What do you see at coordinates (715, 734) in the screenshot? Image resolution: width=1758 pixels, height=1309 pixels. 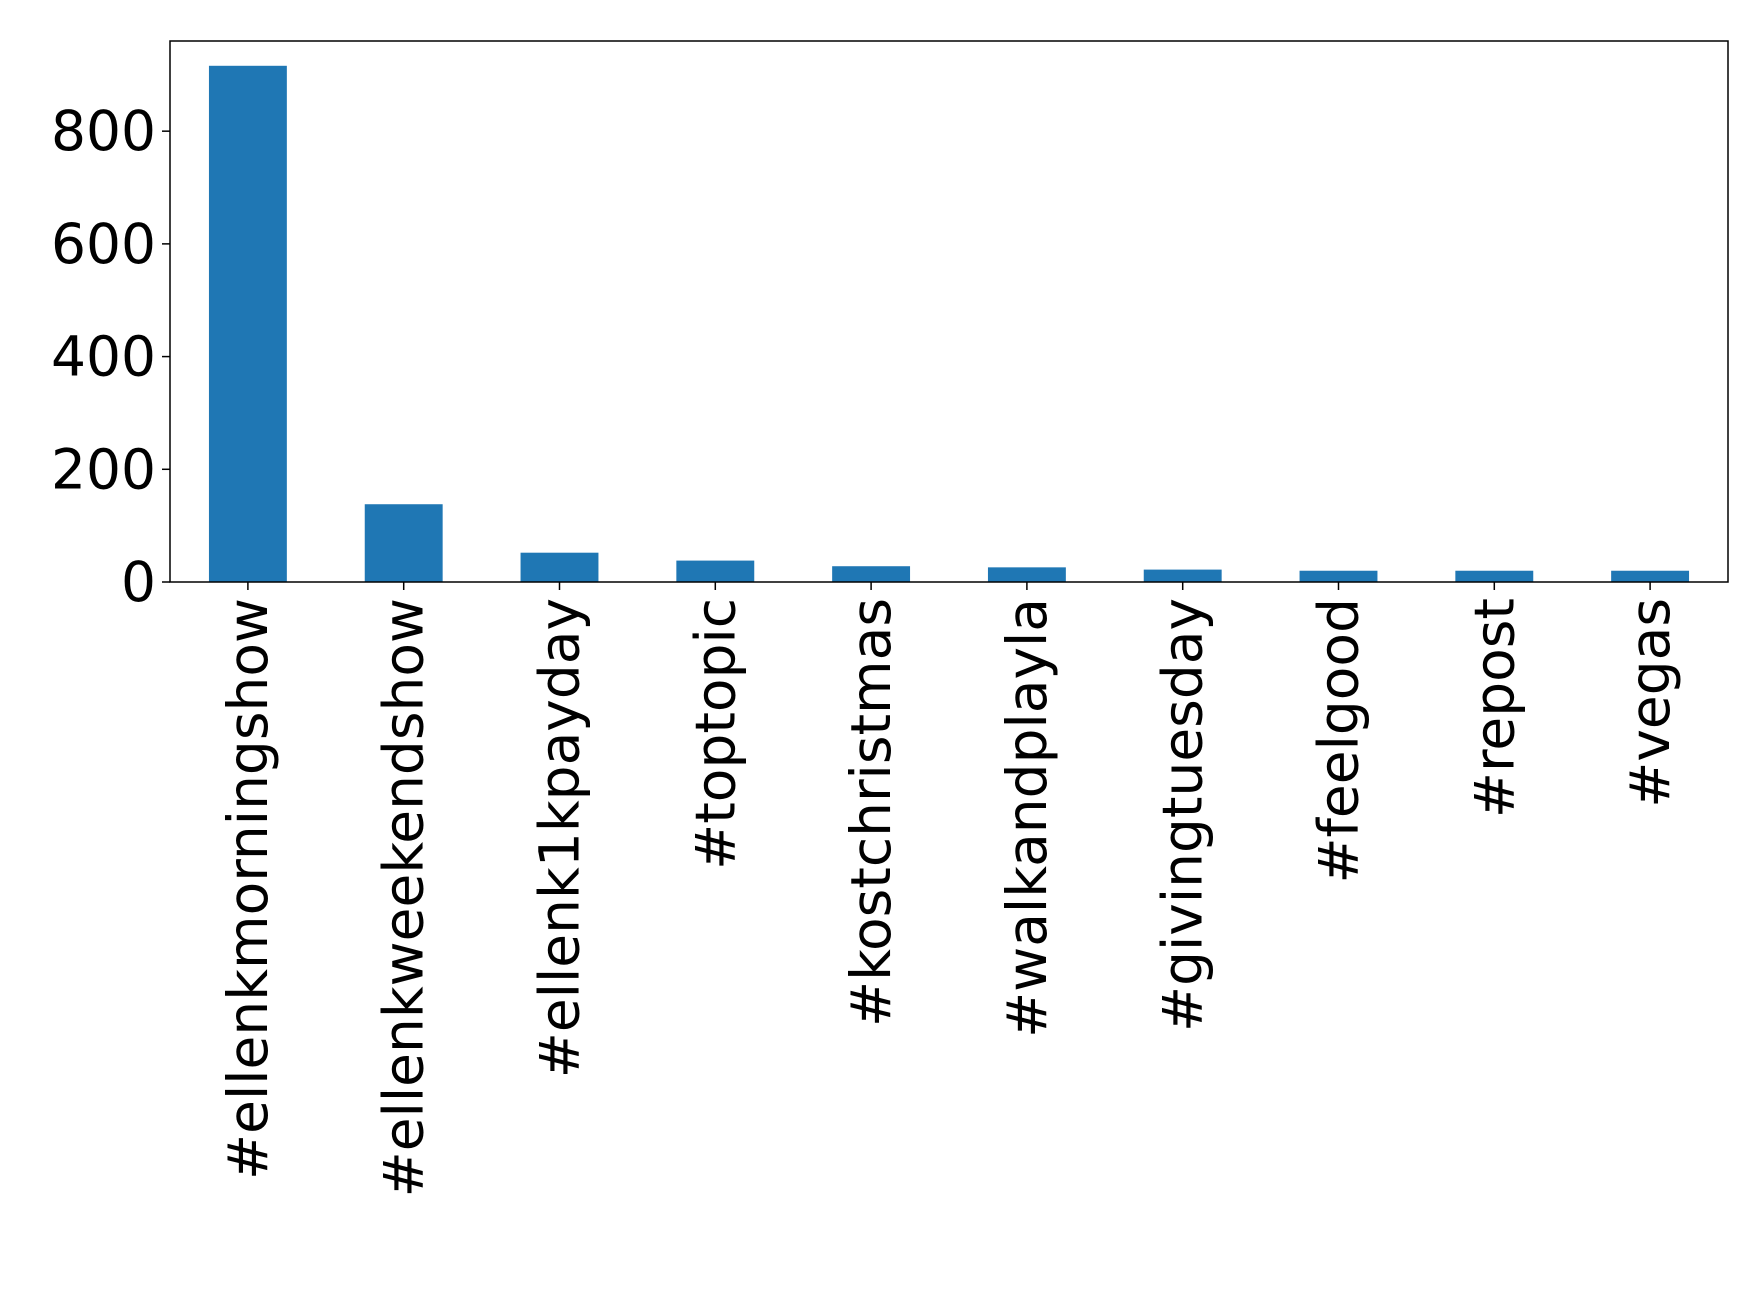 I see `x-tick-label: #toptopic` at bounding box center [715, 734].